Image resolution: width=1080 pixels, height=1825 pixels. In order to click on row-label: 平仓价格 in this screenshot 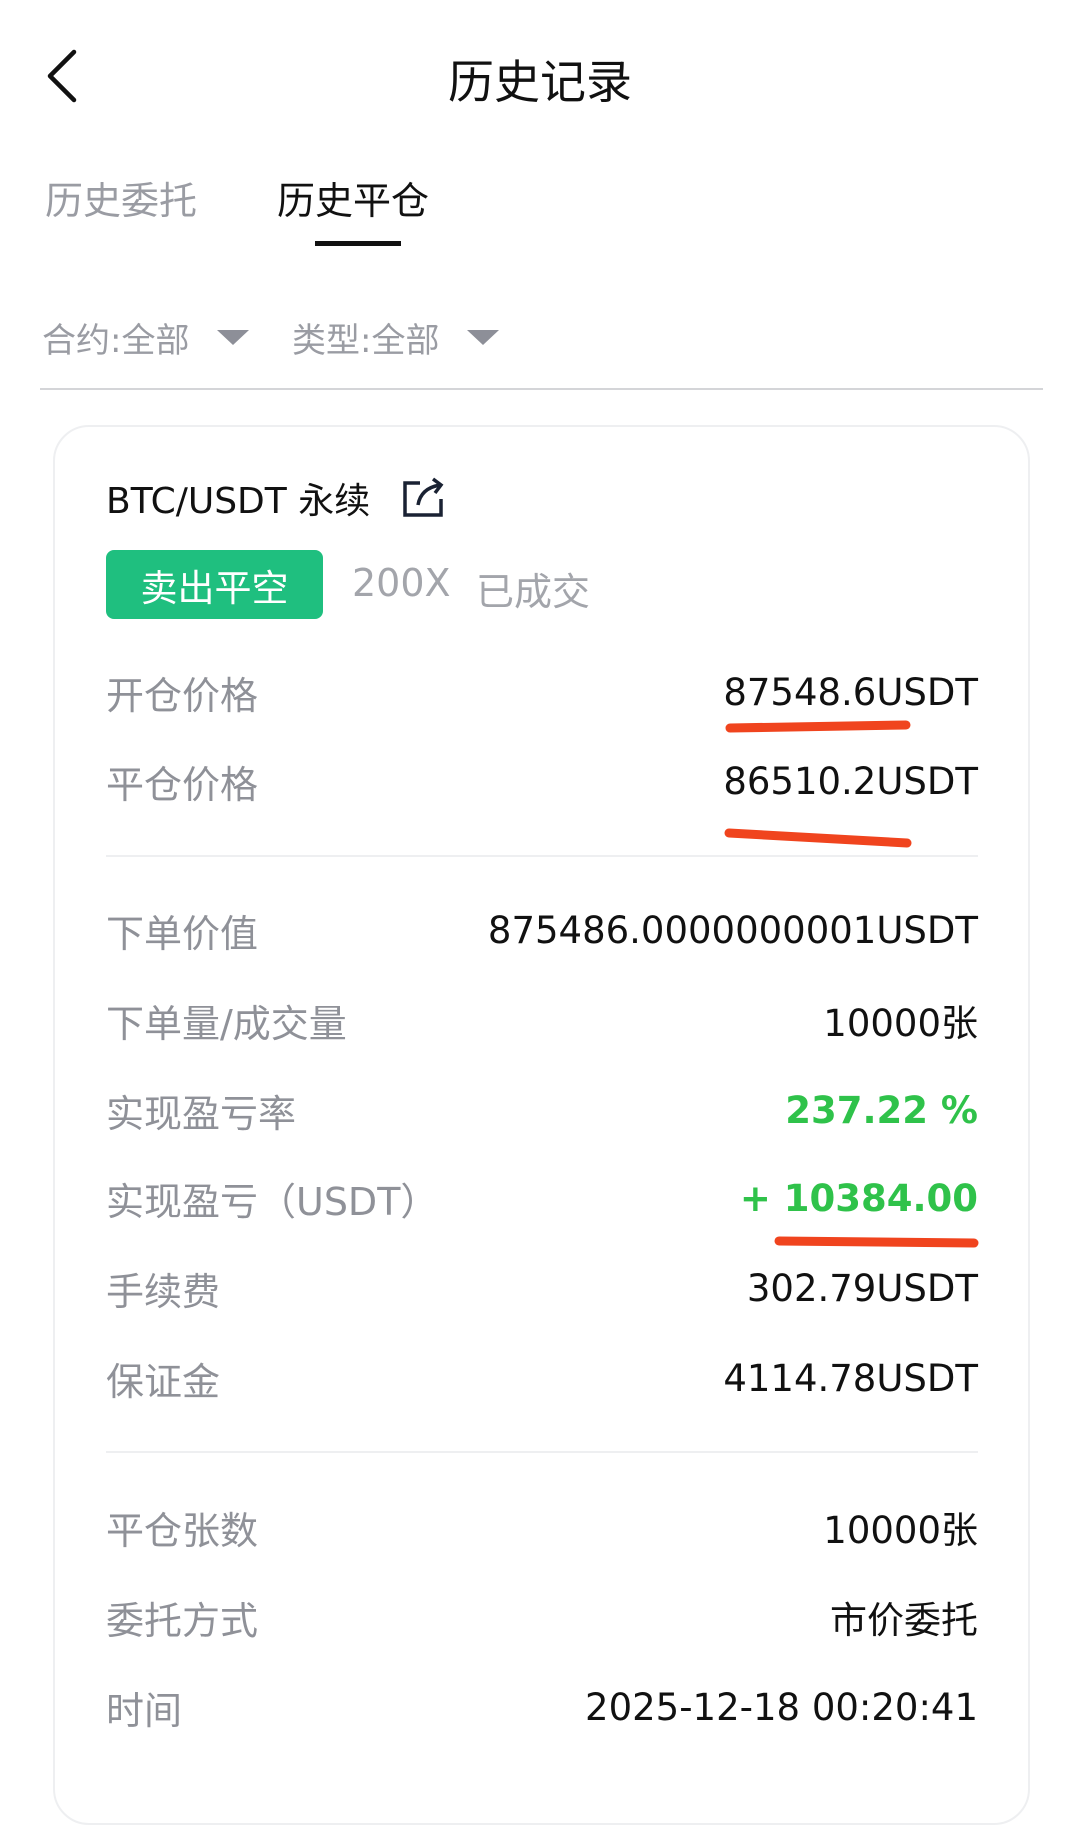, I will do `click(182, 784)`.